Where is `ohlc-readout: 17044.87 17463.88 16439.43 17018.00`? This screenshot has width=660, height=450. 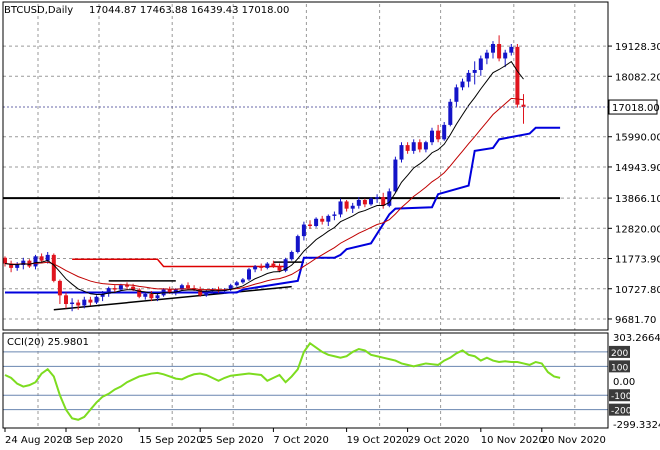 ohlc-readout: 17044.87 17463.88 16439.43 17018.00 is located at coordinates (189, 10).